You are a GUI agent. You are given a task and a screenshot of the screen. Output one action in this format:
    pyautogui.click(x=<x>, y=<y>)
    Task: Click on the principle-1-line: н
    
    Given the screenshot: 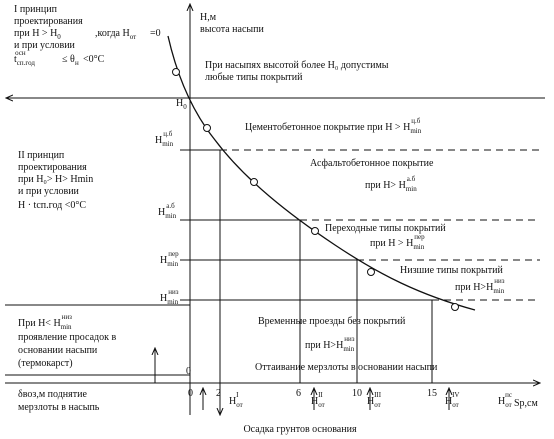 What is the action you would take?
    pyautogui.click(x=77, y=63)
    